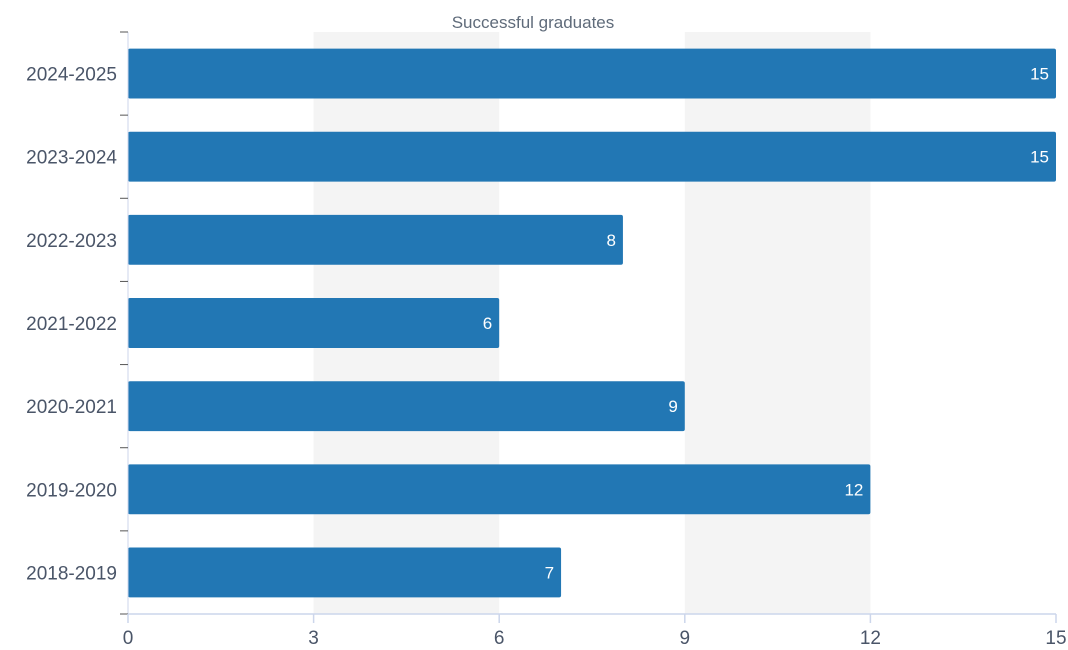 The width and height of the screenshot is (1068, 650). I want to click on x-tick-label: 6, so click(499, 638).